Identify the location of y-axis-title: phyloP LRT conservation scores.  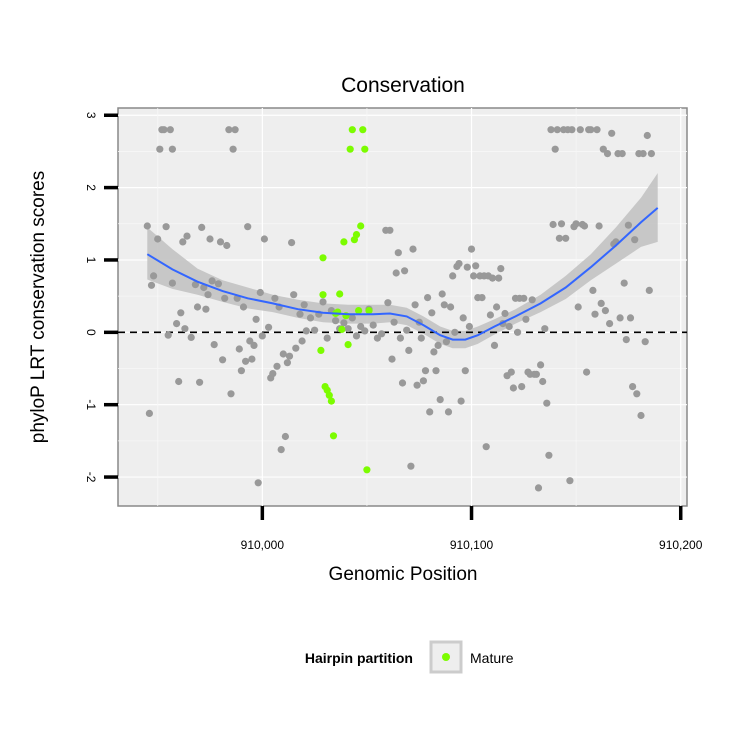
(38, 307).